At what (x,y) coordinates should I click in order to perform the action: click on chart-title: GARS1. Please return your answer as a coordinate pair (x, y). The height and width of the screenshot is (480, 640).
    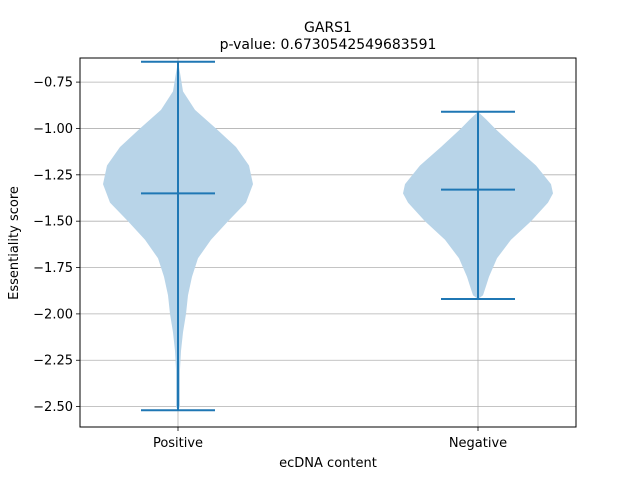
    Looking at the image, I should click on (328, 28).